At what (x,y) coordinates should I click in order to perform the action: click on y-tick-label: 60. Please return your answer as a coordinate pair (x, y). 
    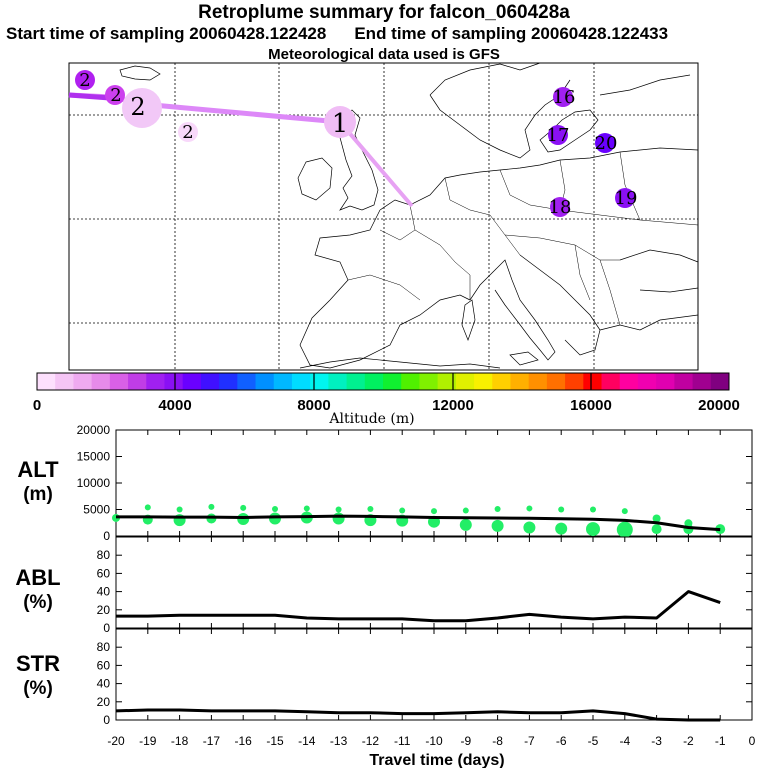
    Looking at the image, I should click on (104, 573).